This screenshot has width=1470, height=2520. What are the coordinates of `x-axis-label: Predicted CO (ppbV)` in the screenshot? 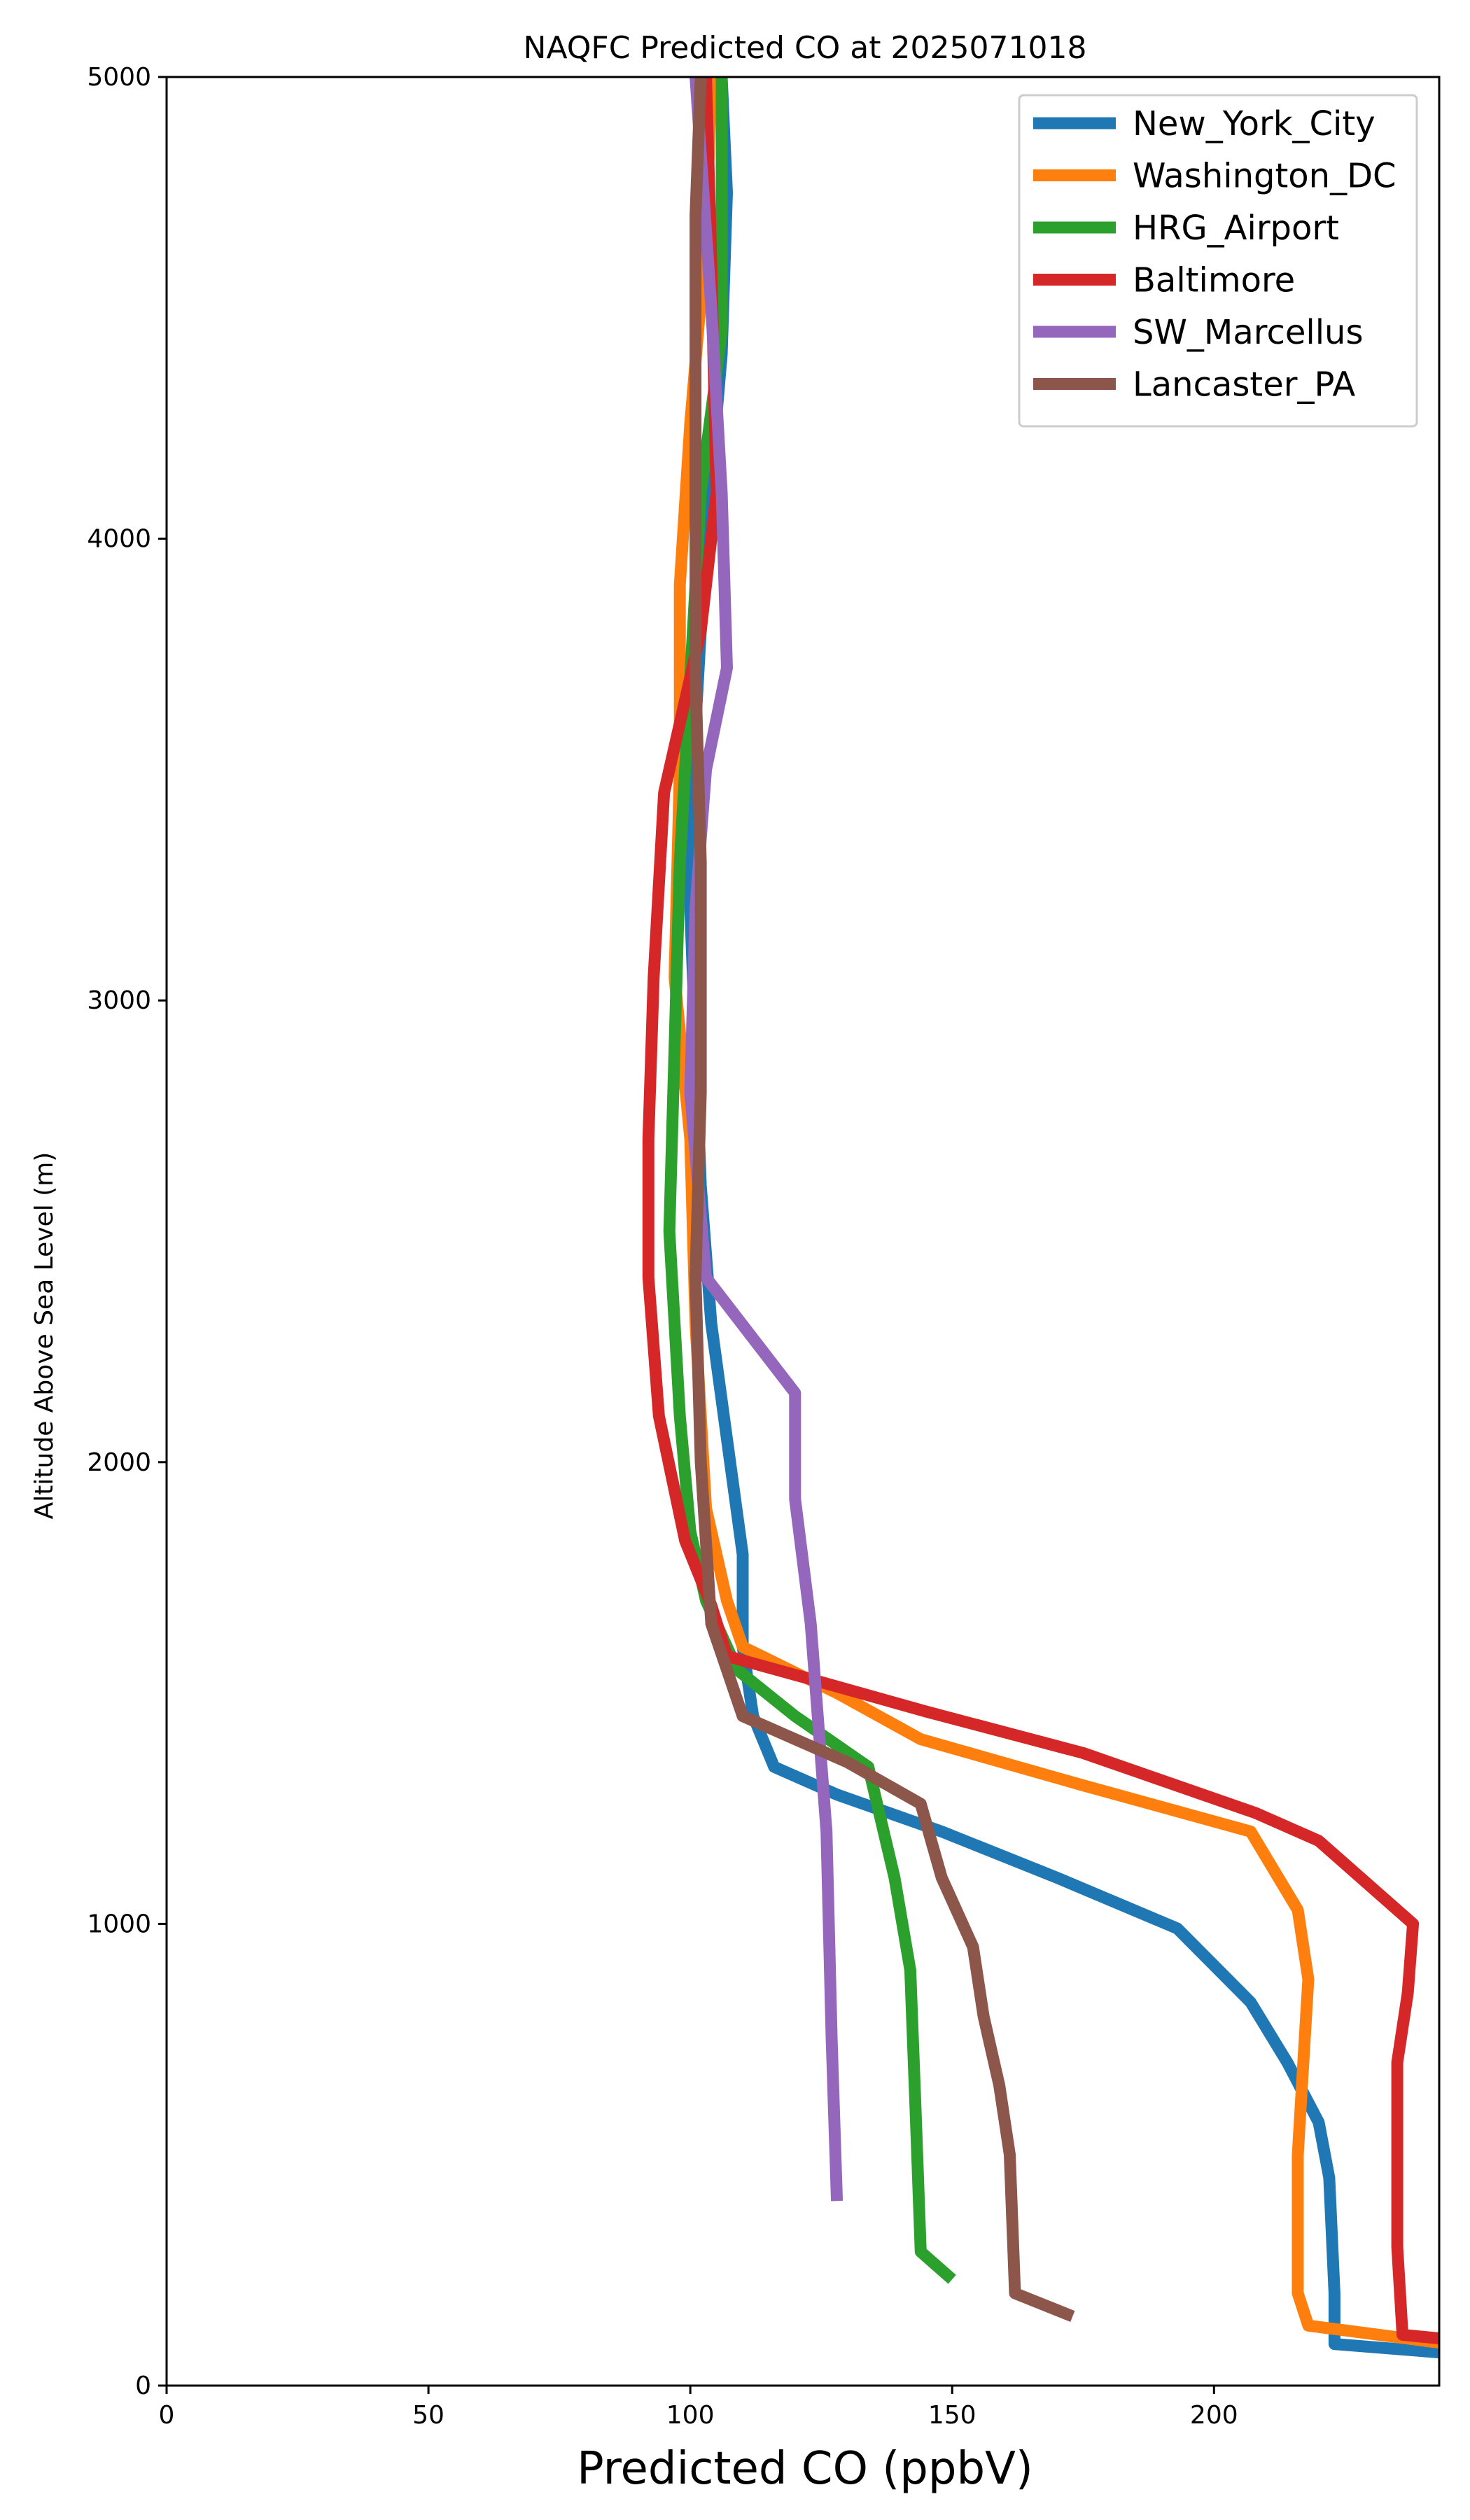 It's located at (805, 2469).